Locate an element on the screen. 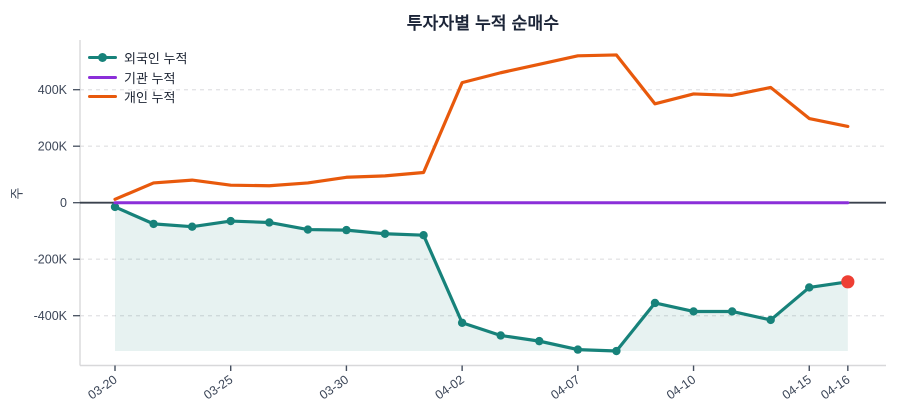  y-tick-label: 200K is located at coordinates (53, 147).